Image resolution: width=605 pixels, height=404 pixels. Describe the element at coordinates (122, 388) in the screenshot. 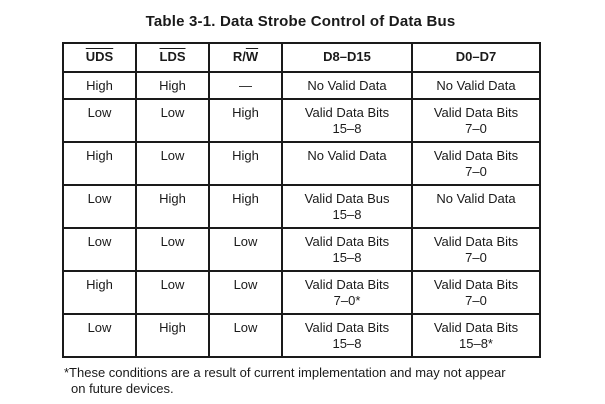

I see `footnote-line-2: on future devices.` at that location.